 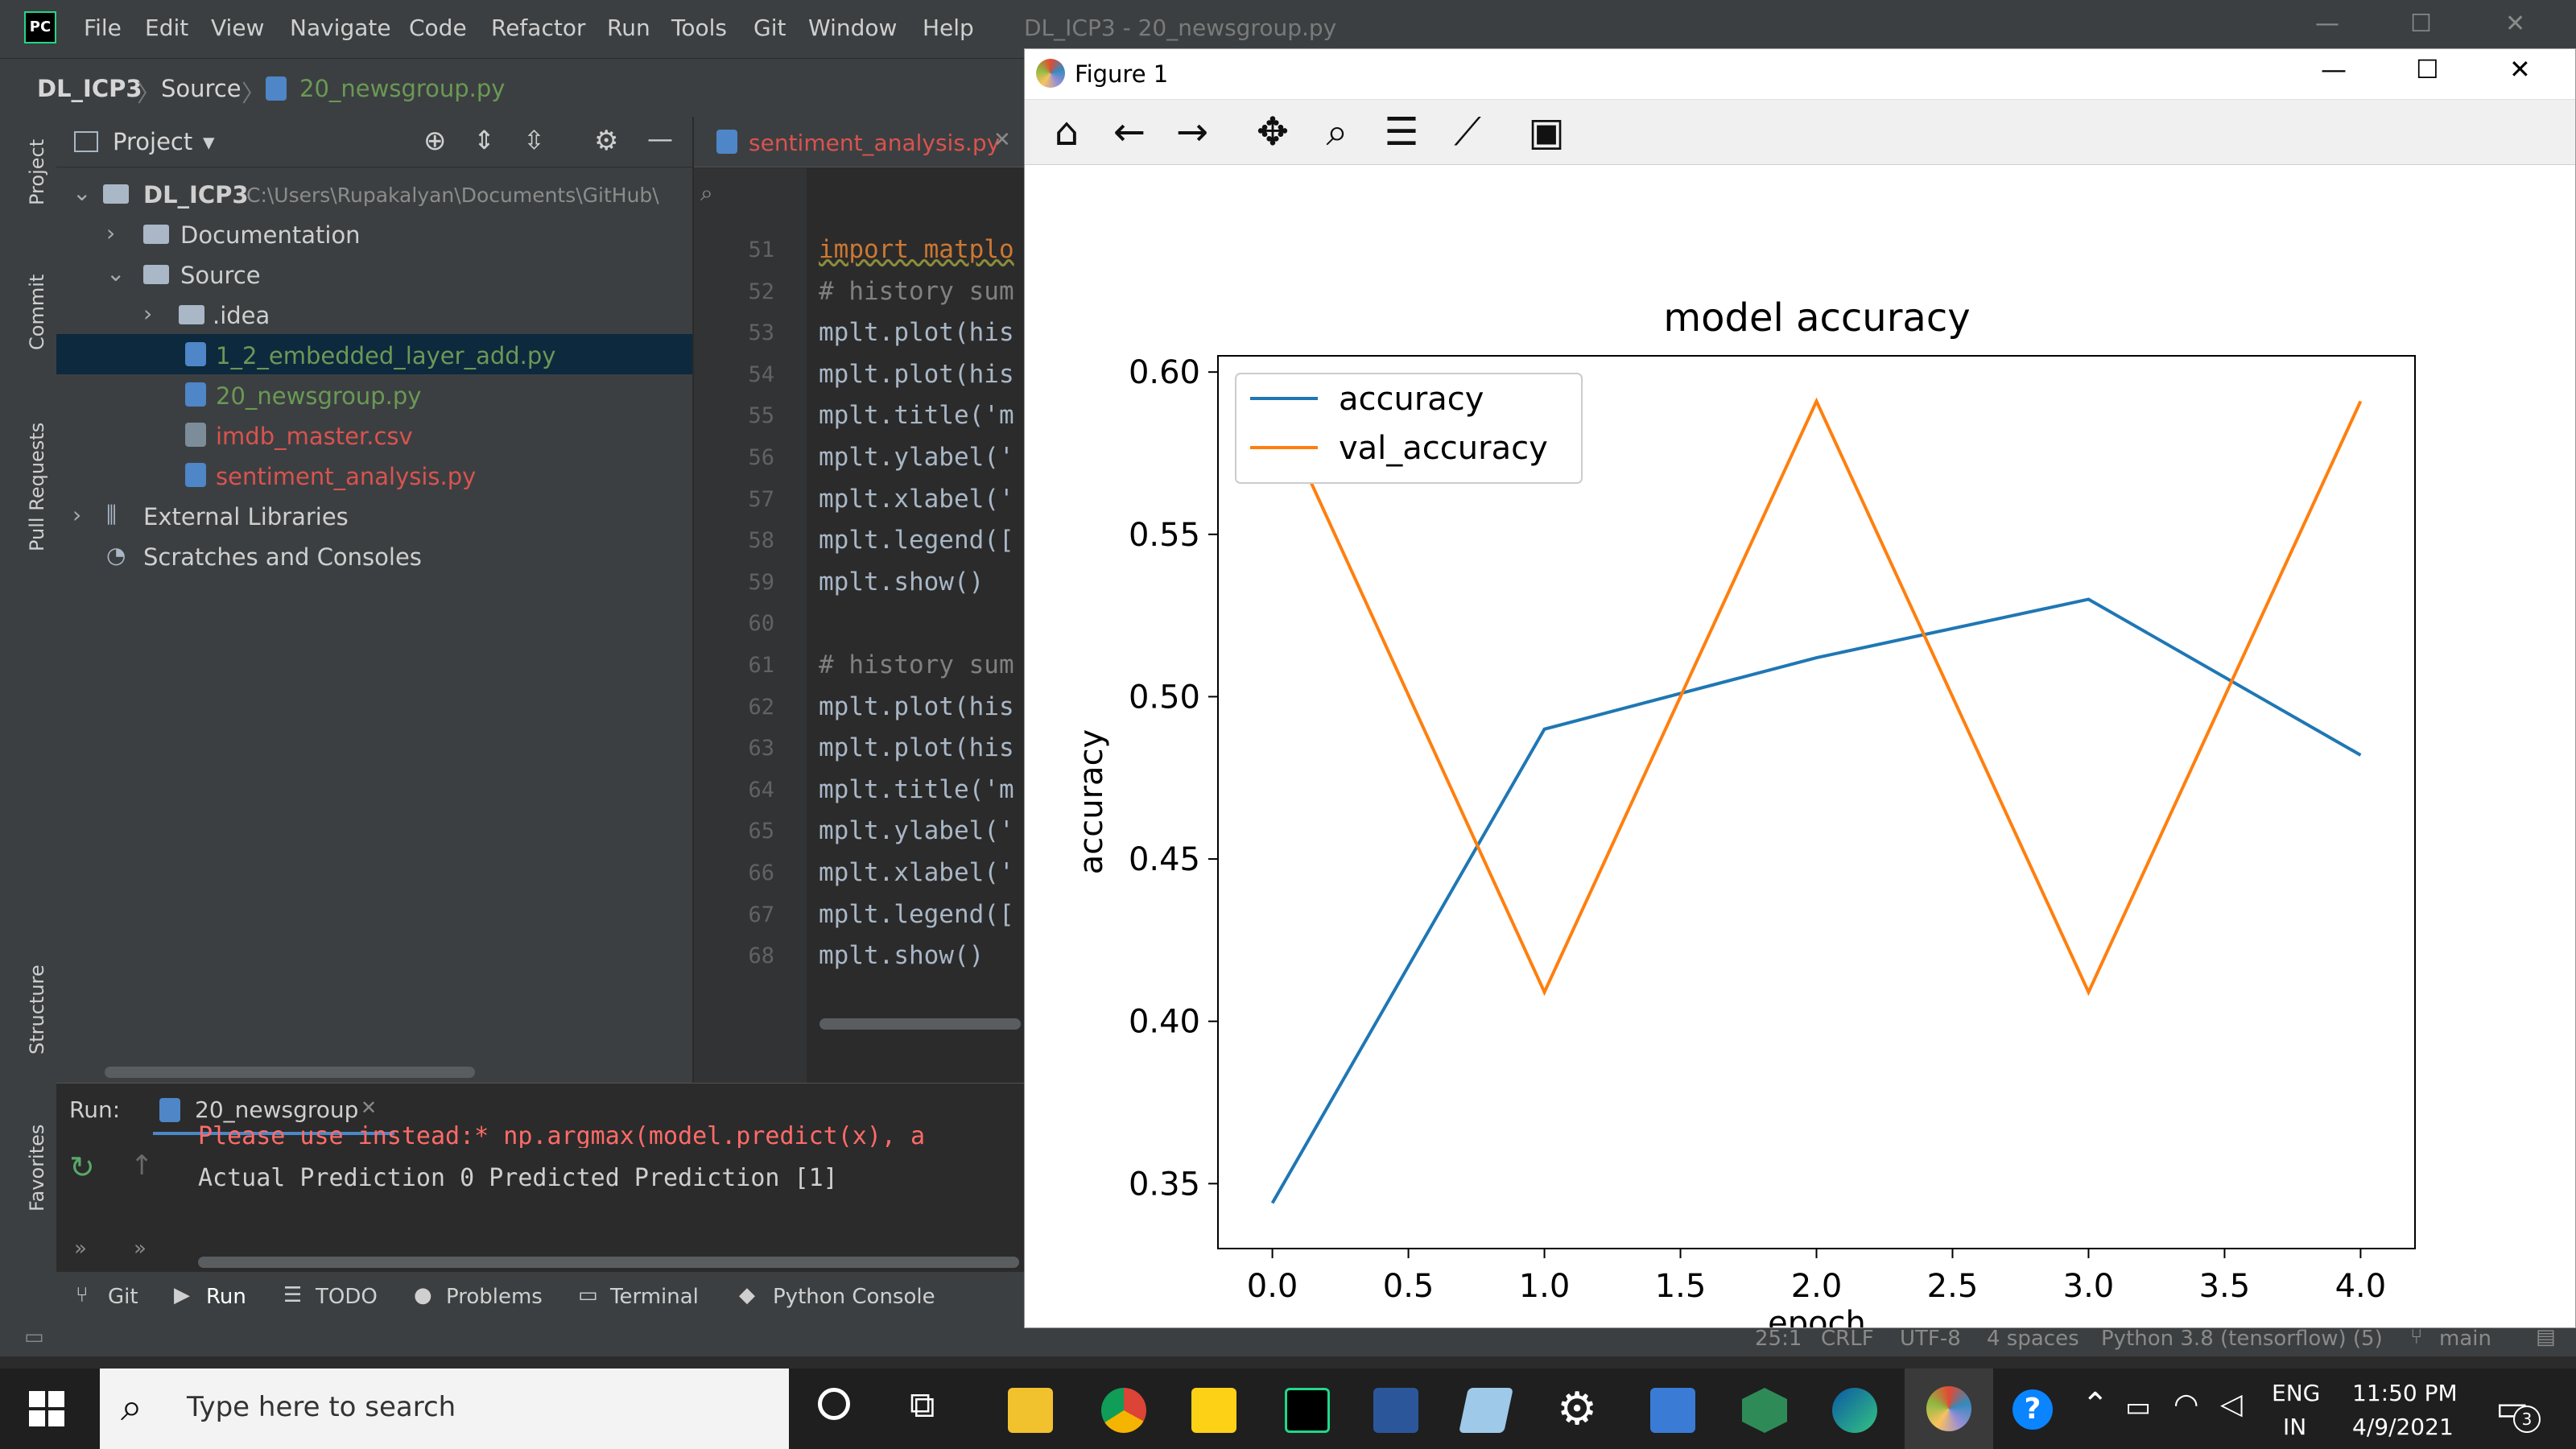 I want to click on tree-item-source: ⌄ Source, so click(x=374, y=274).